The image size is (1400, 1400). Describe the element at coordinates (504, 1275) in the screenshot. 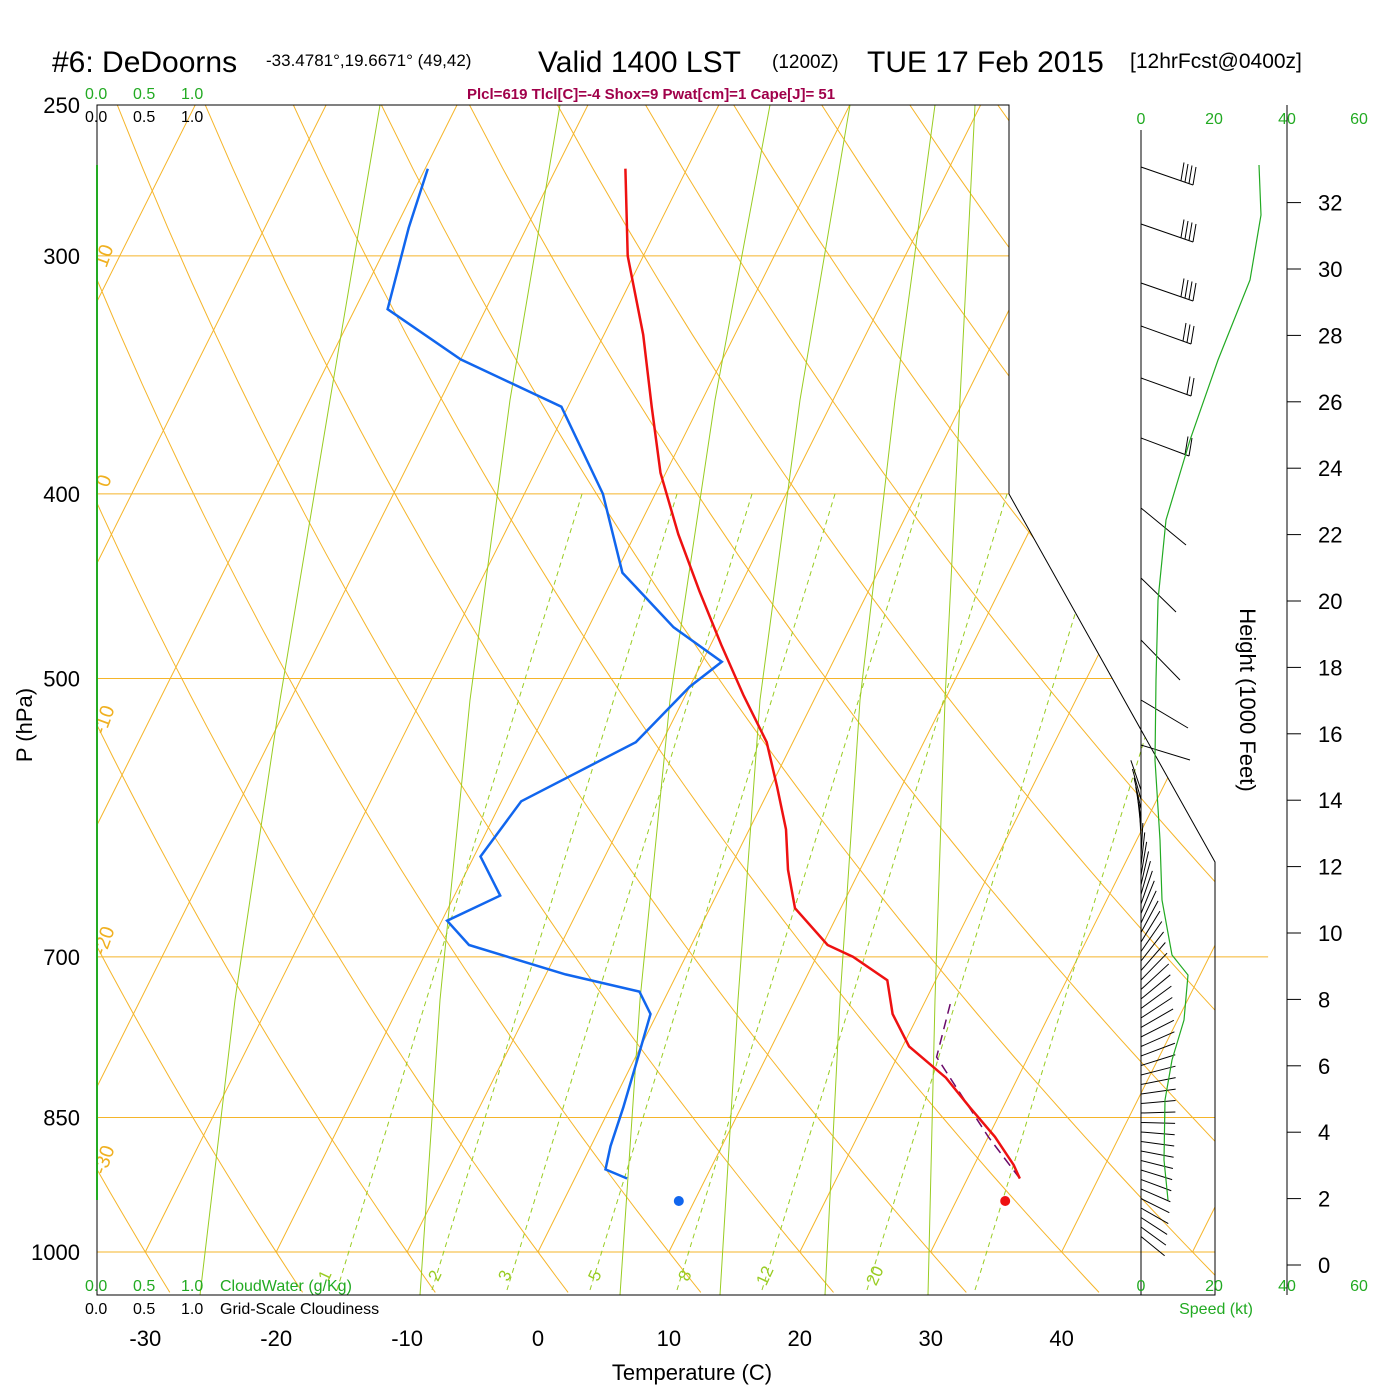

I see `mixing-ratio-label-2: 3` at that location.